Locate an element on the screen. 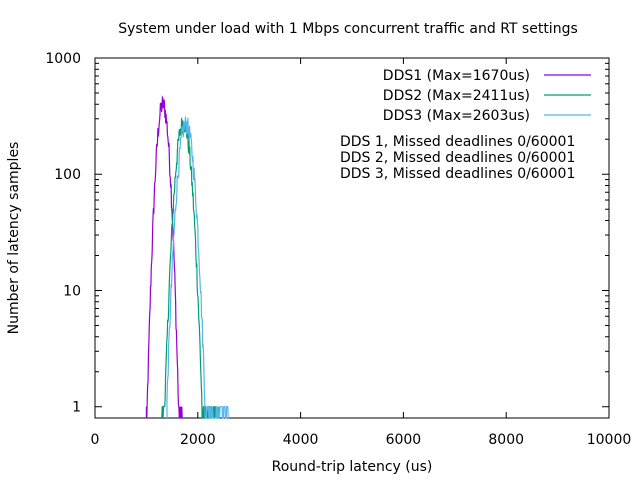 The width and height of the screenshot is (640, 480). legend-label: DDS3 (Max=2603us) is located at coordinates (456, 116).